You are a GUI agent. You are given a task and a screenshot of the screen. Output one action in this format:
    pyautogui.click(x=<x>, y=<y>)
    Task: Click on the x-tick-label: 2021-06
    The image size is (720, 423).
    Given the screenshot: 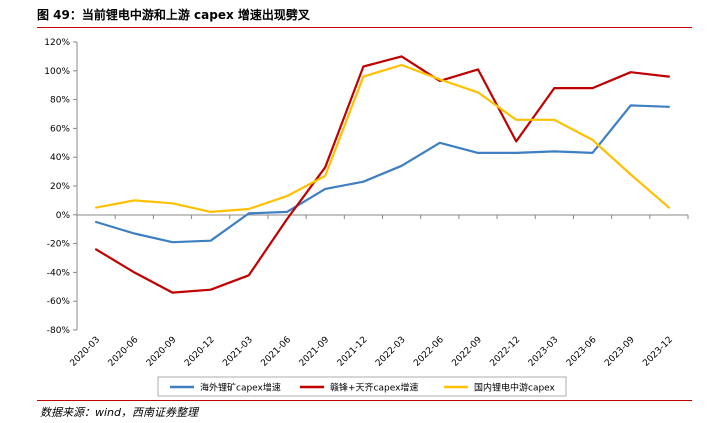 What is the action you would take?
    pyautogui.click(x=276, y=352)
    